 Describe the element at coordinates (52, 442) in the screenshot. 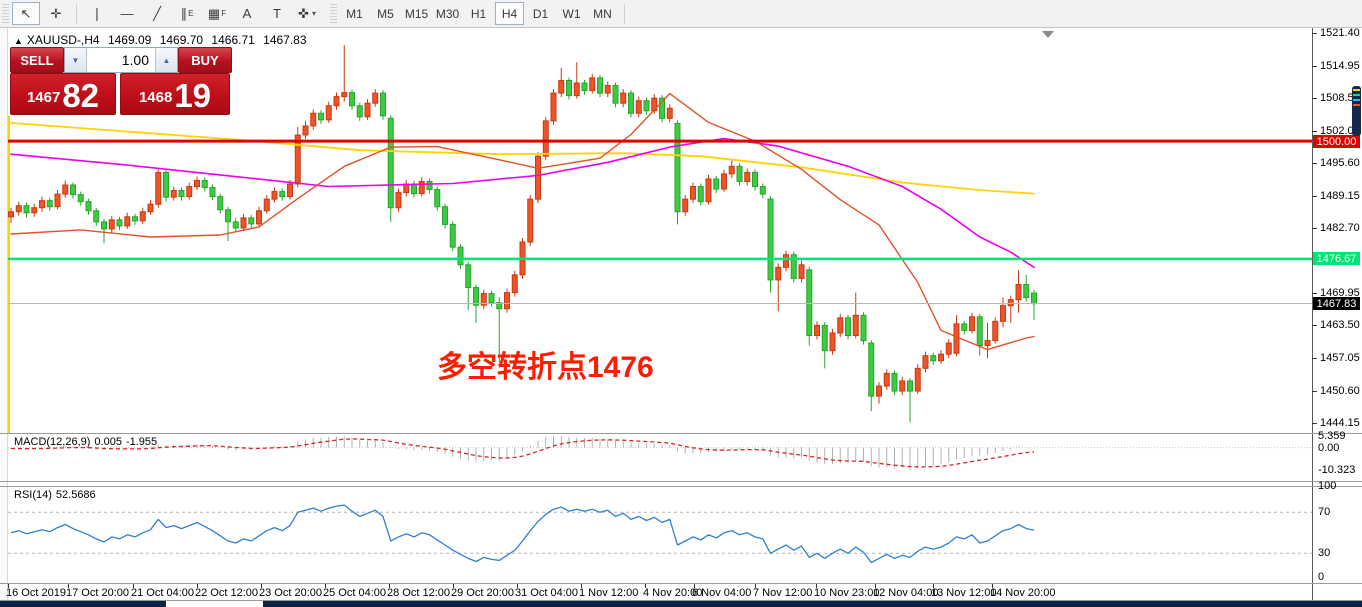

I see `macd-title: MACD(12,26,9)` at that location.